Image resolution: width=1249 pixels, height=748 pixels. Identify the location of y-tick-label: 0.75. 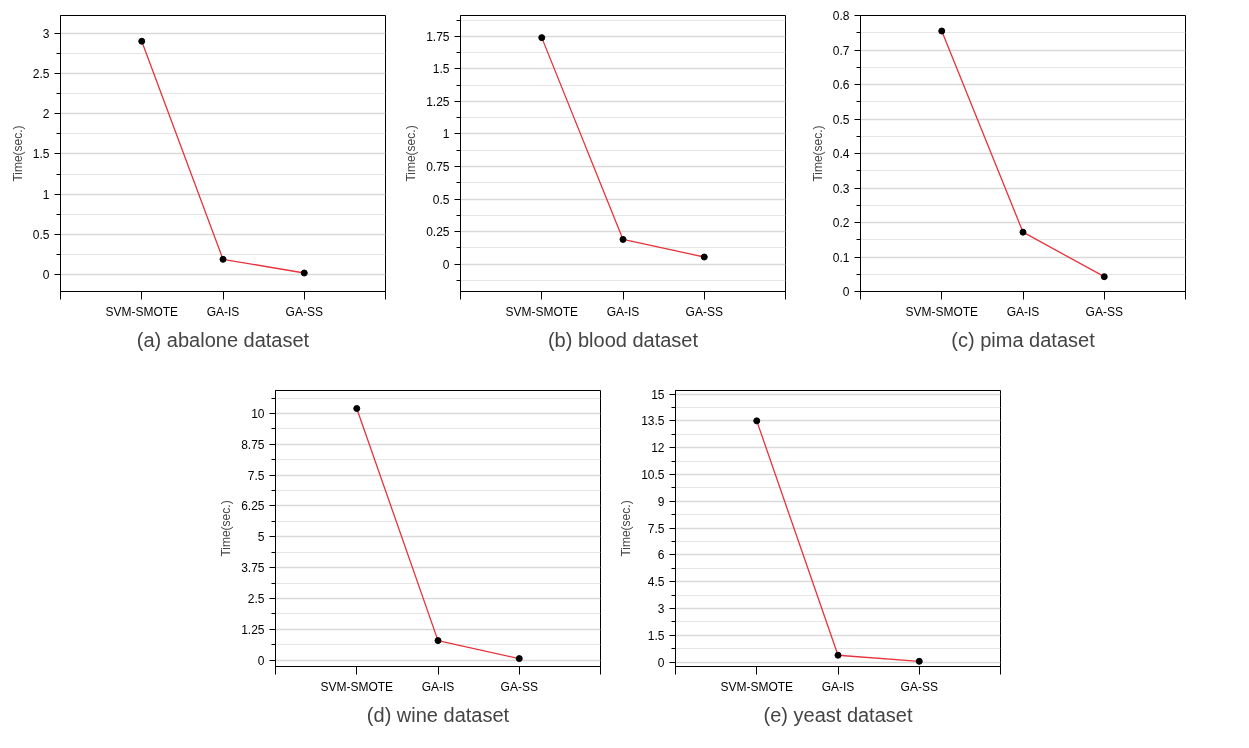
(438, 167).